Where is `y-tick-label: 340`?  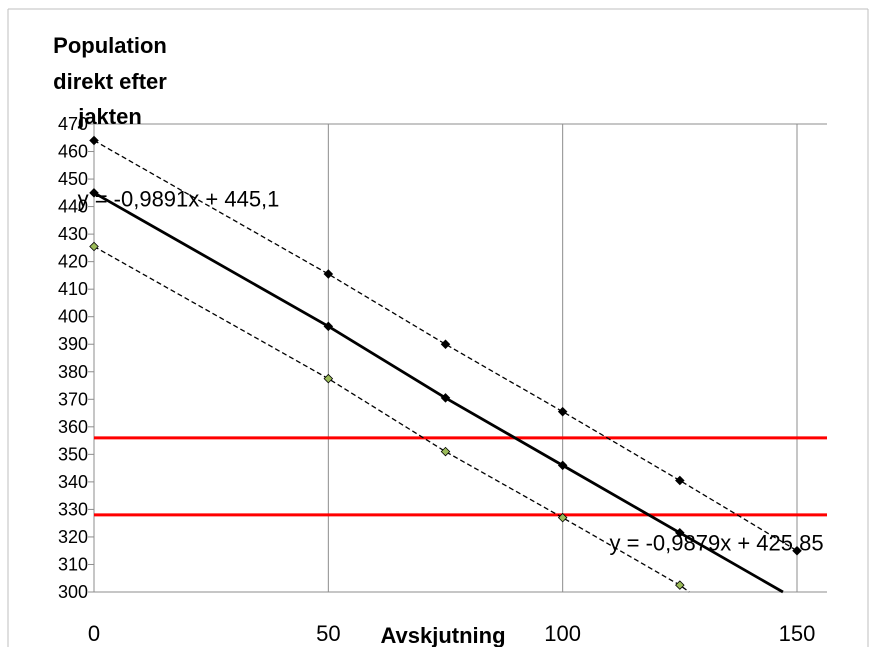 y-tick-label: 340 is located at coordinates (73, 482).